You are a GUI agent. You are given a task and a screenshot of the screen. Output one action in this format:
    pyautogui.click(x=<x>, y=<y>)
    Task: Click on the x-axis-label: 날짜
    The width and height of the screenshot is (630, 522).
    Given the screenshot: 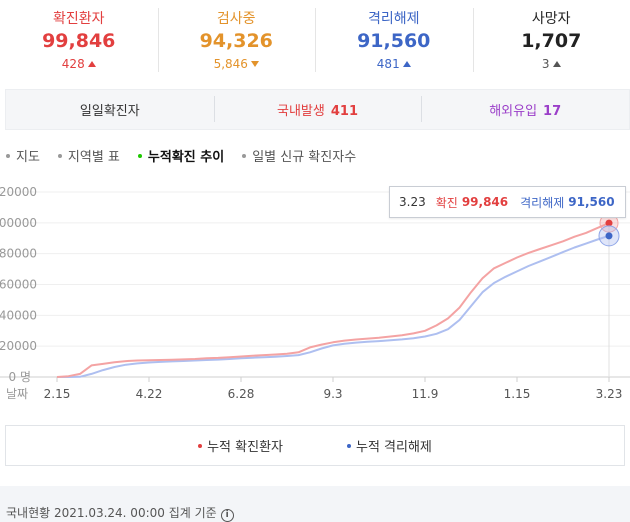 What is the action you would take?
    pyautogui.click(x=17, y=394)
    